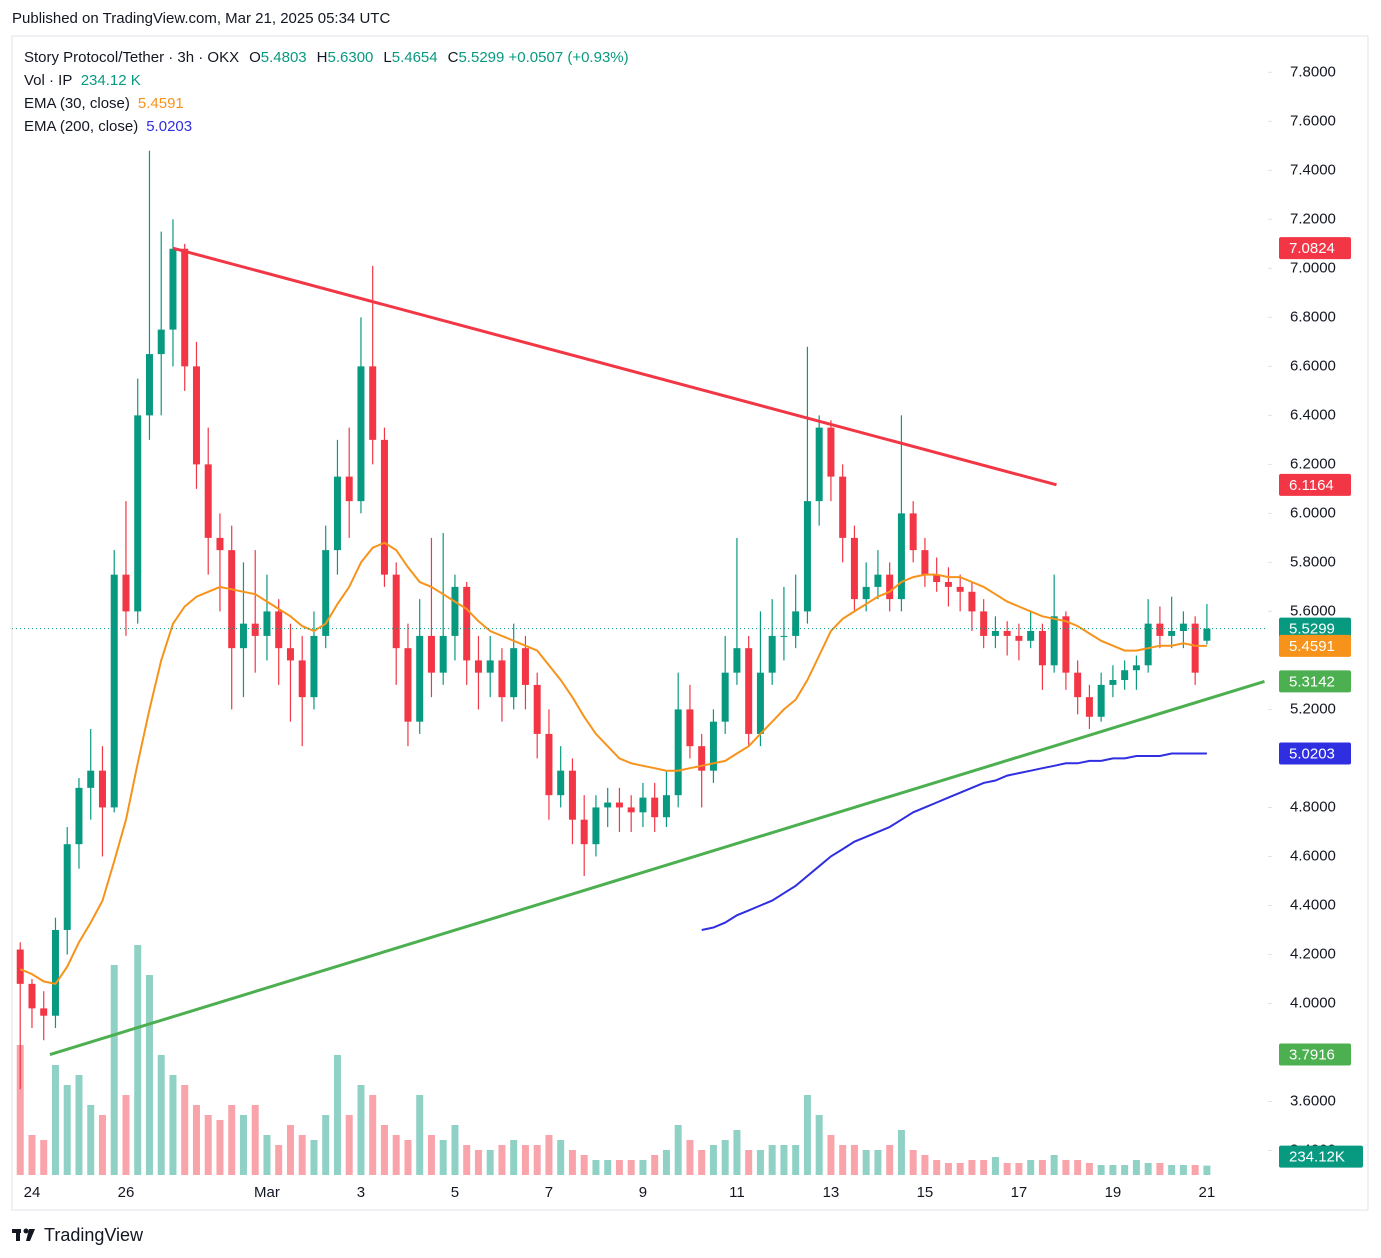 The width and height of the screenshot is (1381, 1258). What do you see at coordinates (387, 57) in the screenshot?
I see `quote-key: L` at bounding box center [387, 57].